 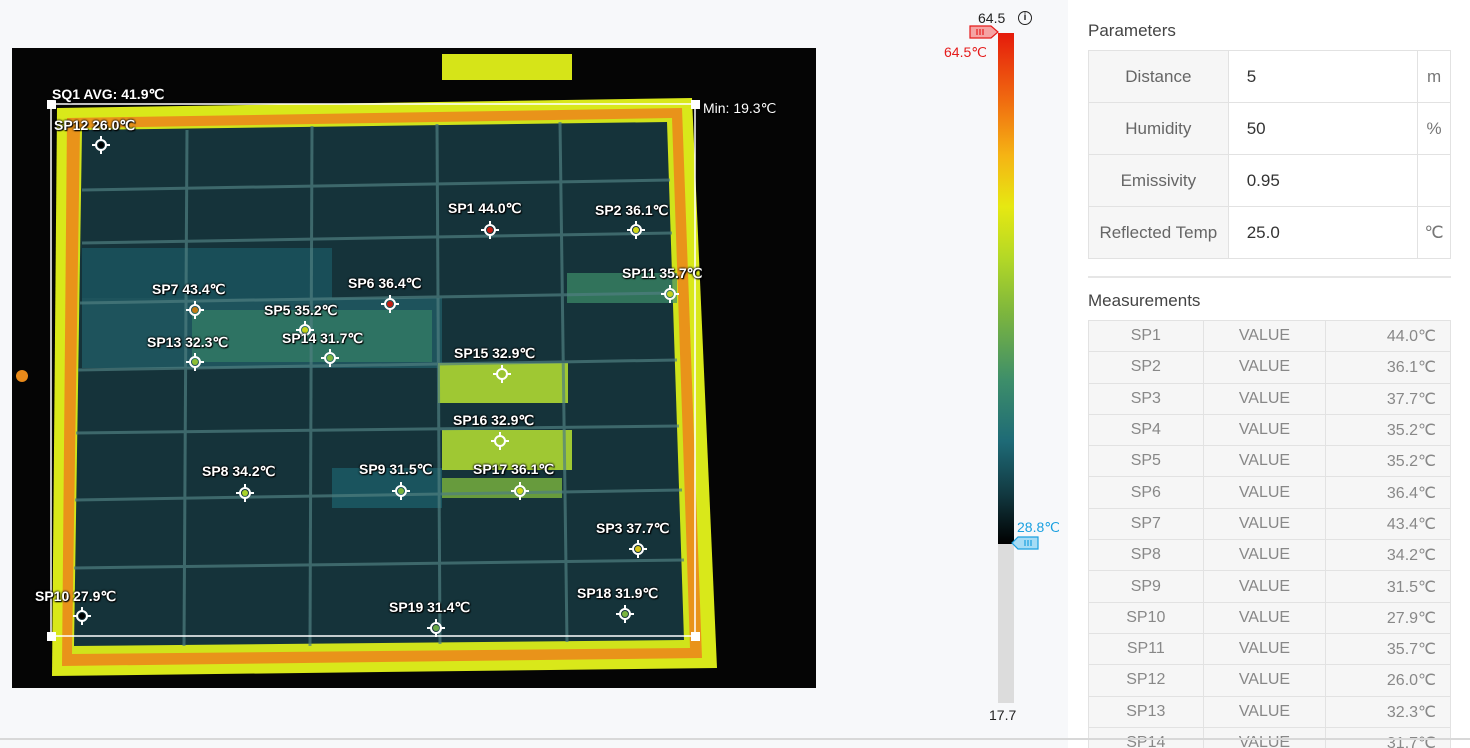 I want to click on sp6-crosshair-icon, so click(x=390, y=304).